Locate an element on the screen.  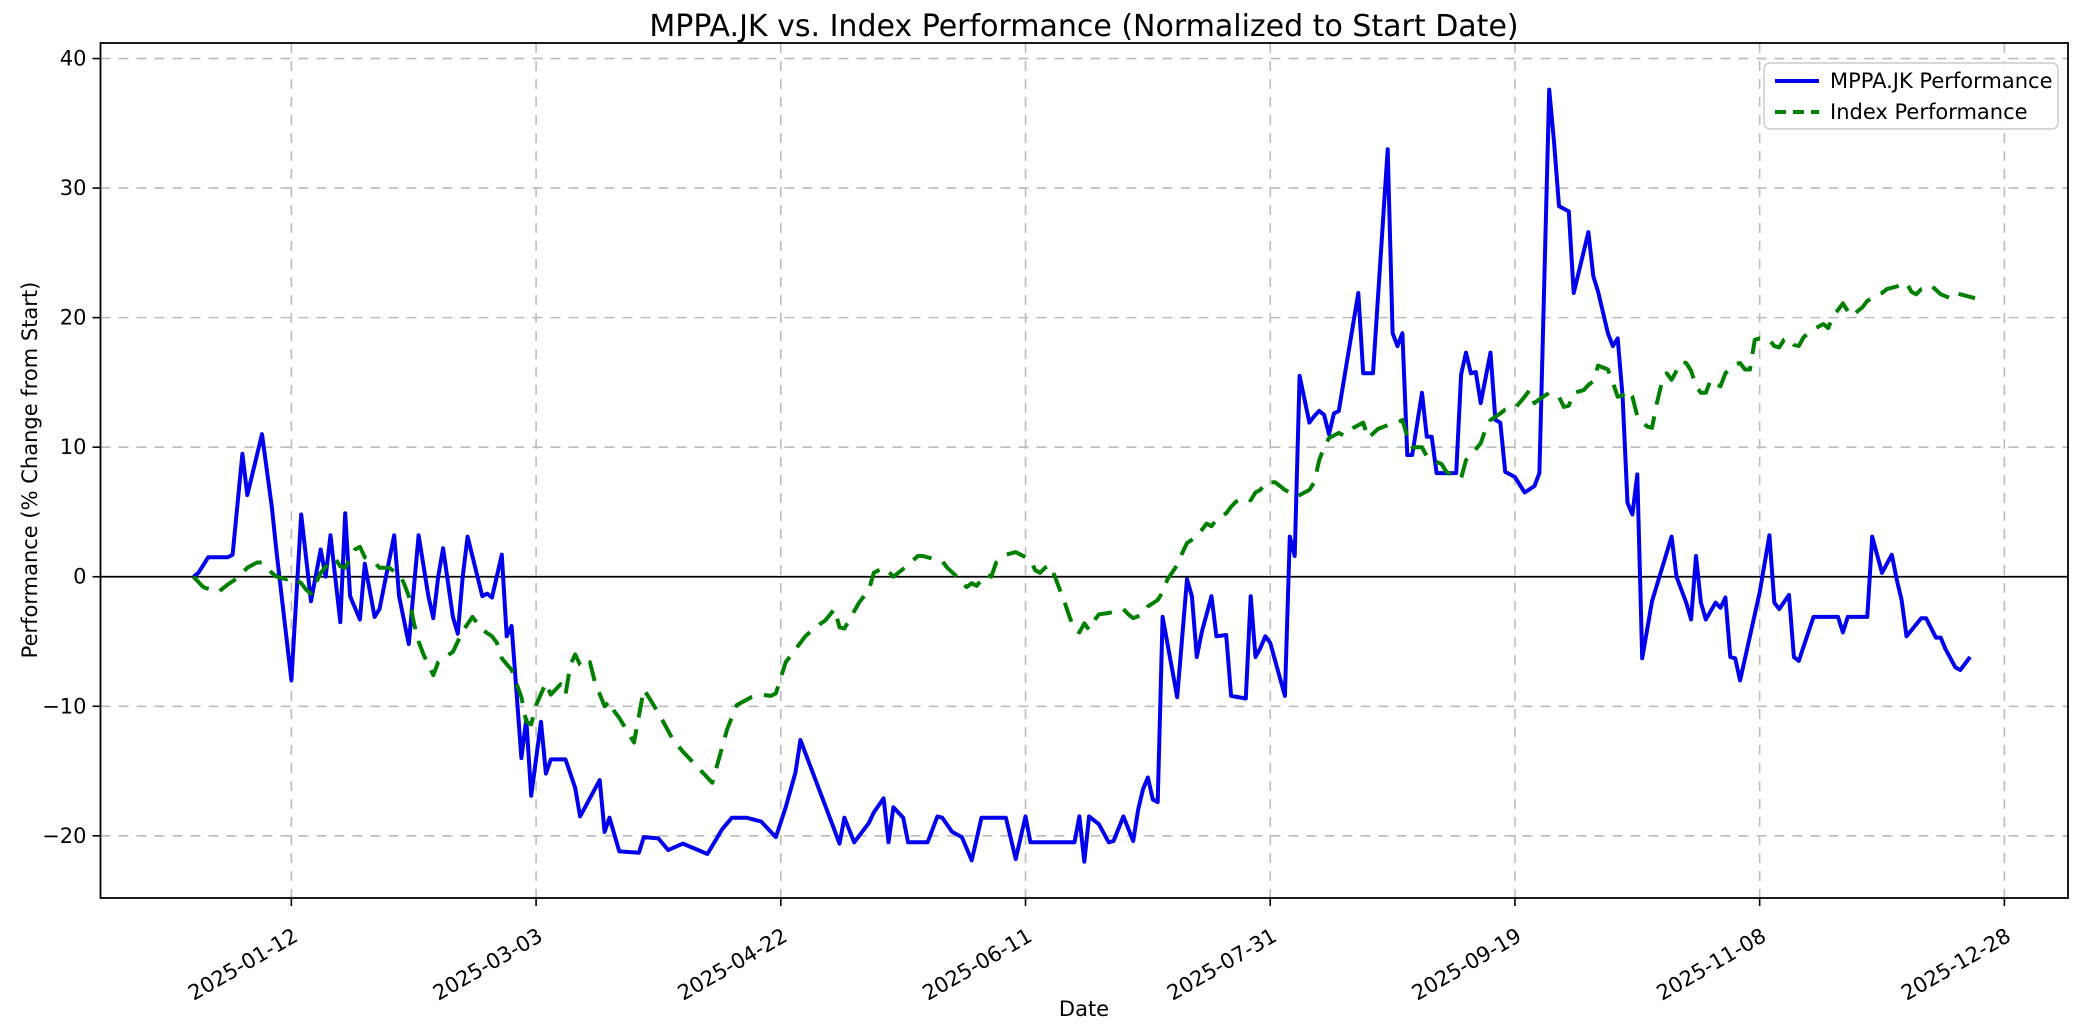
x-tick-label: 2025-06-11 is located at coordinates (977, 965).